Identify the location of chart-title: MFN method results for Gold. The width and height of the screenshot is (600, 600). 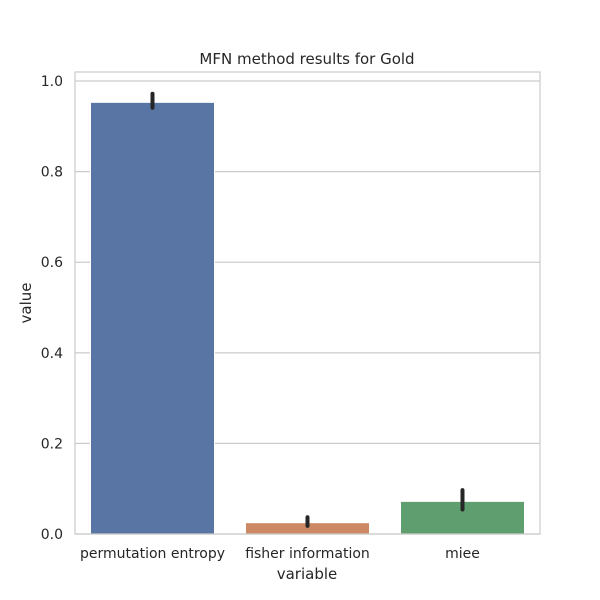
(306, 59).